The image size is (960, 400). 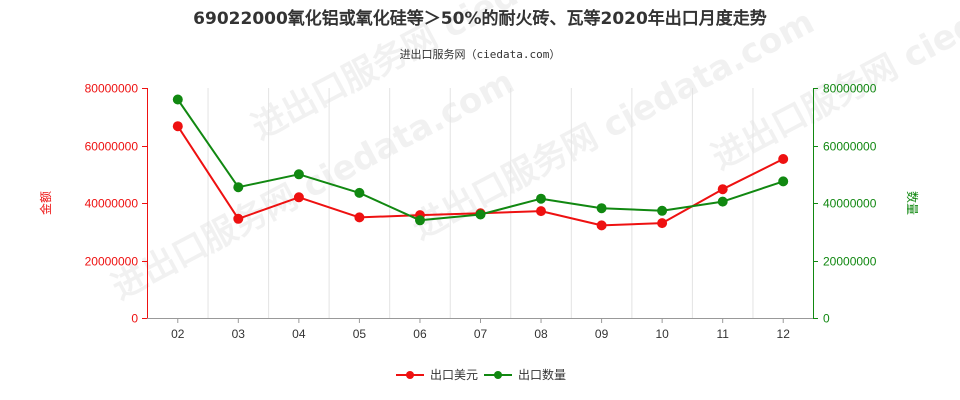 I want to click on x-tick-label: 04, so click(x=299, y=334).